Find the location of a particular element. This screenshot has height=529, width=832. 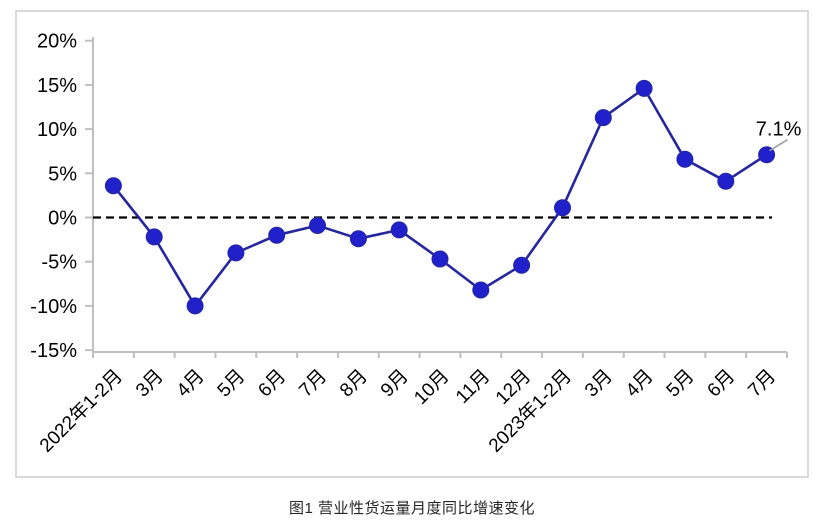

y-tick-label: -5% is located at coordinates (59, 263).